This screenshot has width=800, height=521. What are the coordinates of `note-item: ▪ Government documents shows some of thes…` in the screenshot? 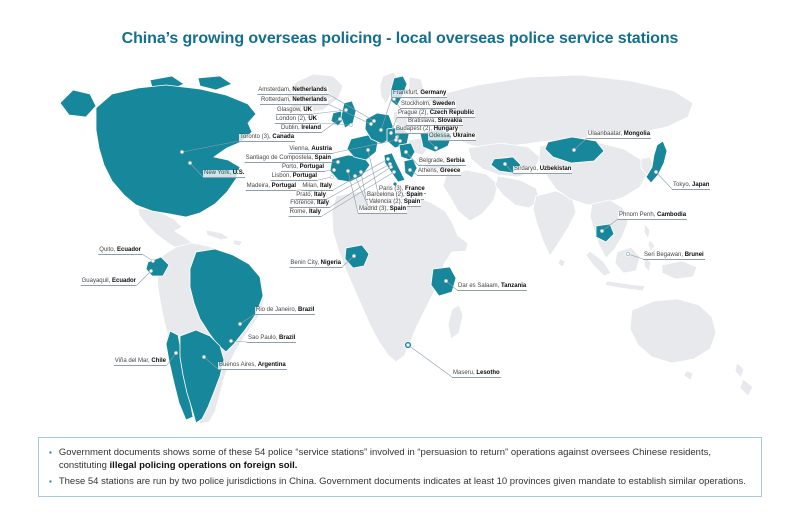 It's located at (398, 459).